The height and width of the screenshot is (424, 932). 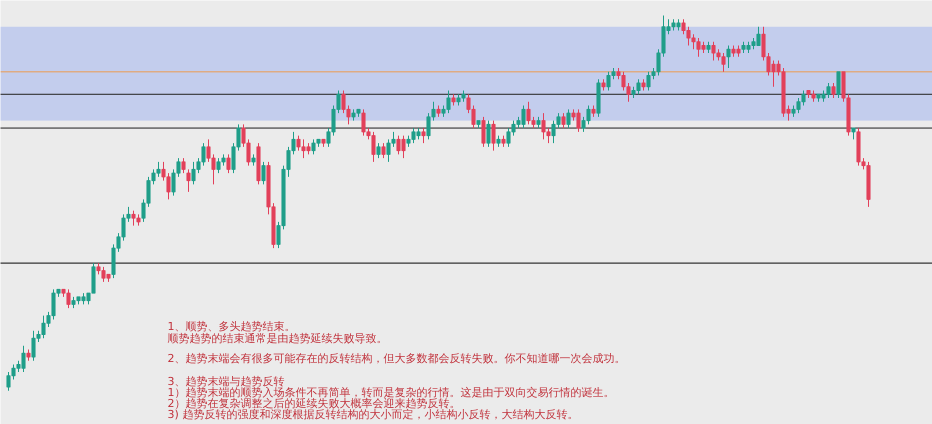 I want to click on annotation: 2、趋势末端会有很多可能存在的反转结构，但大多数都会反转失败。你不知道哪一次会成功。, so click(x=397, y=358).